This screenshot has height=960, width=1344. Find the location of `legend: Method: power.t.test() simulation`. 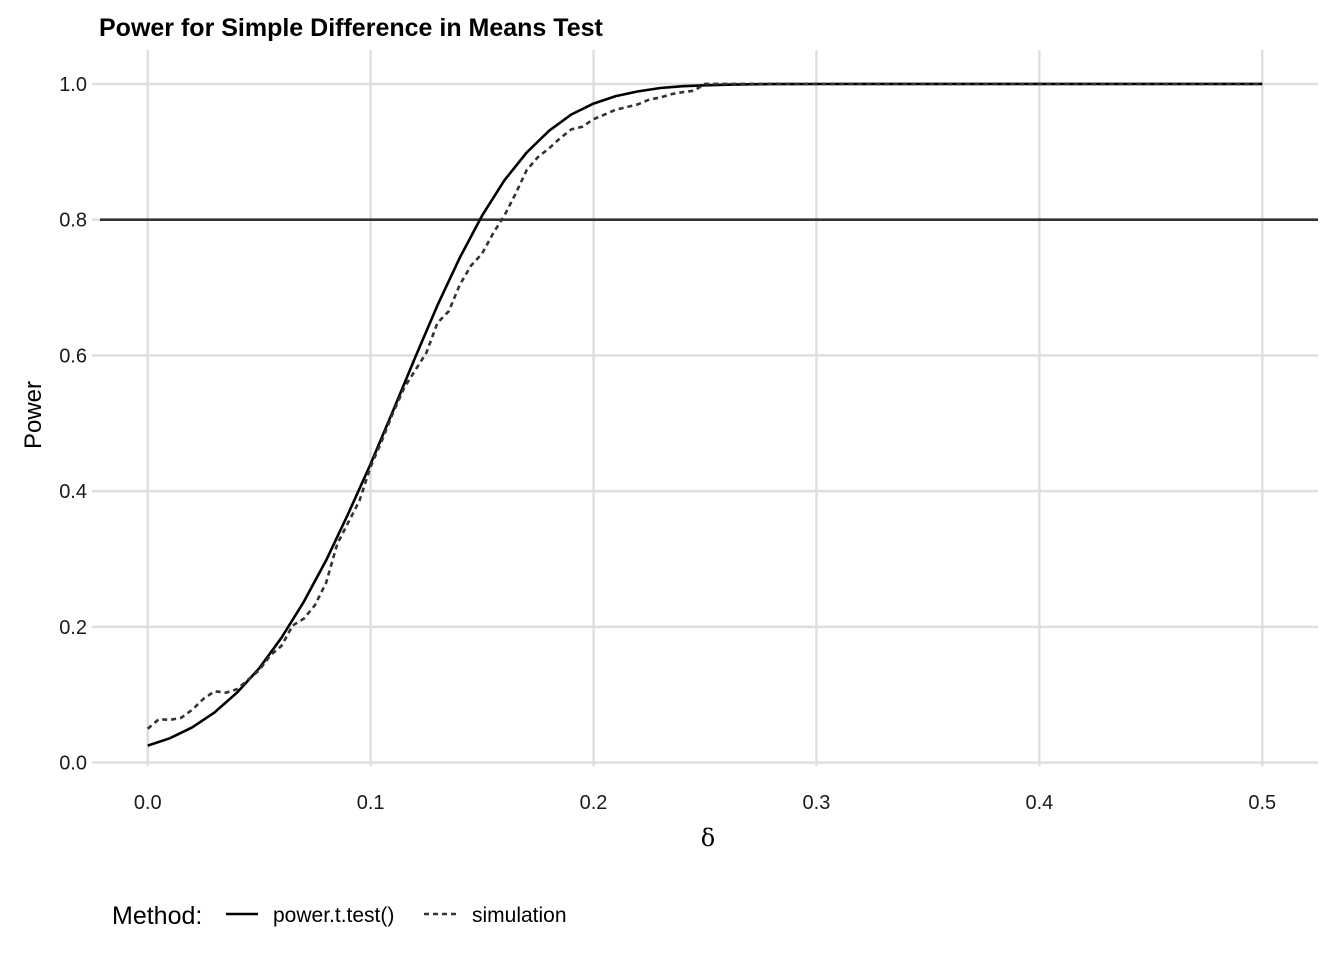

legend: Method: power.t.test() simulation is located at coordinates (339, 916).